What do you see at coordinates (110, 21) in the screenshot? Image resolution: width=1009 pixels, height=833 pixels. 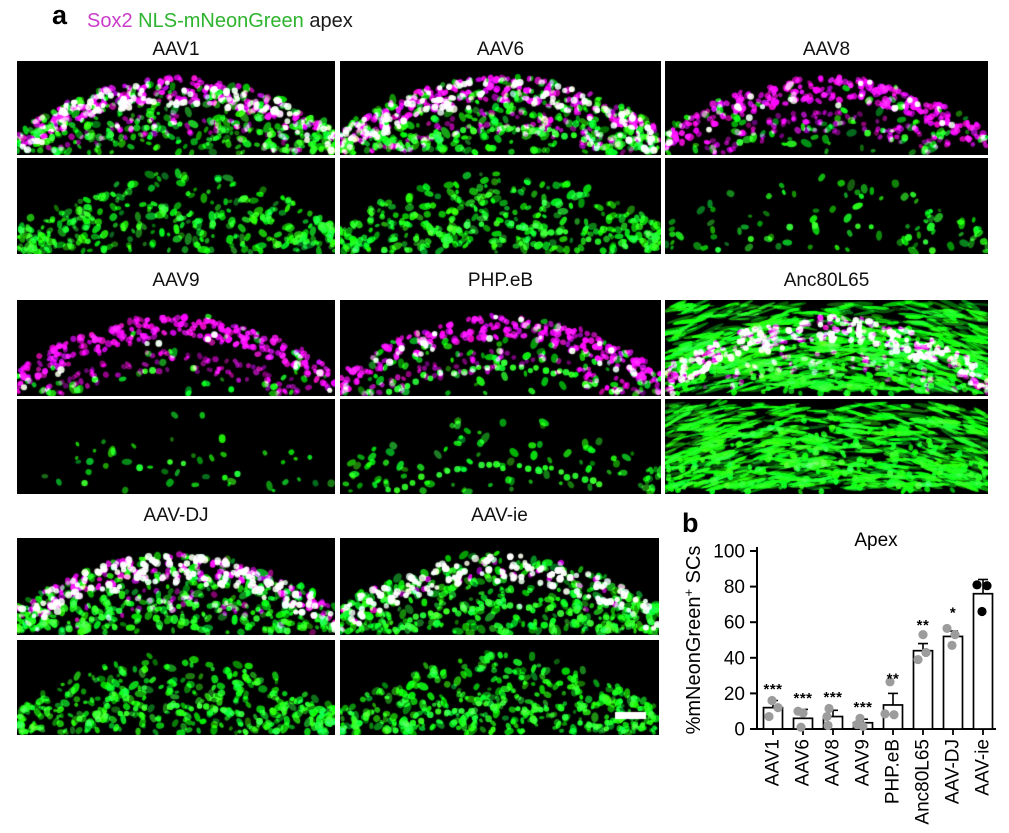 I see `legend-sox2: Sox2` at bounding box center [110, 21].